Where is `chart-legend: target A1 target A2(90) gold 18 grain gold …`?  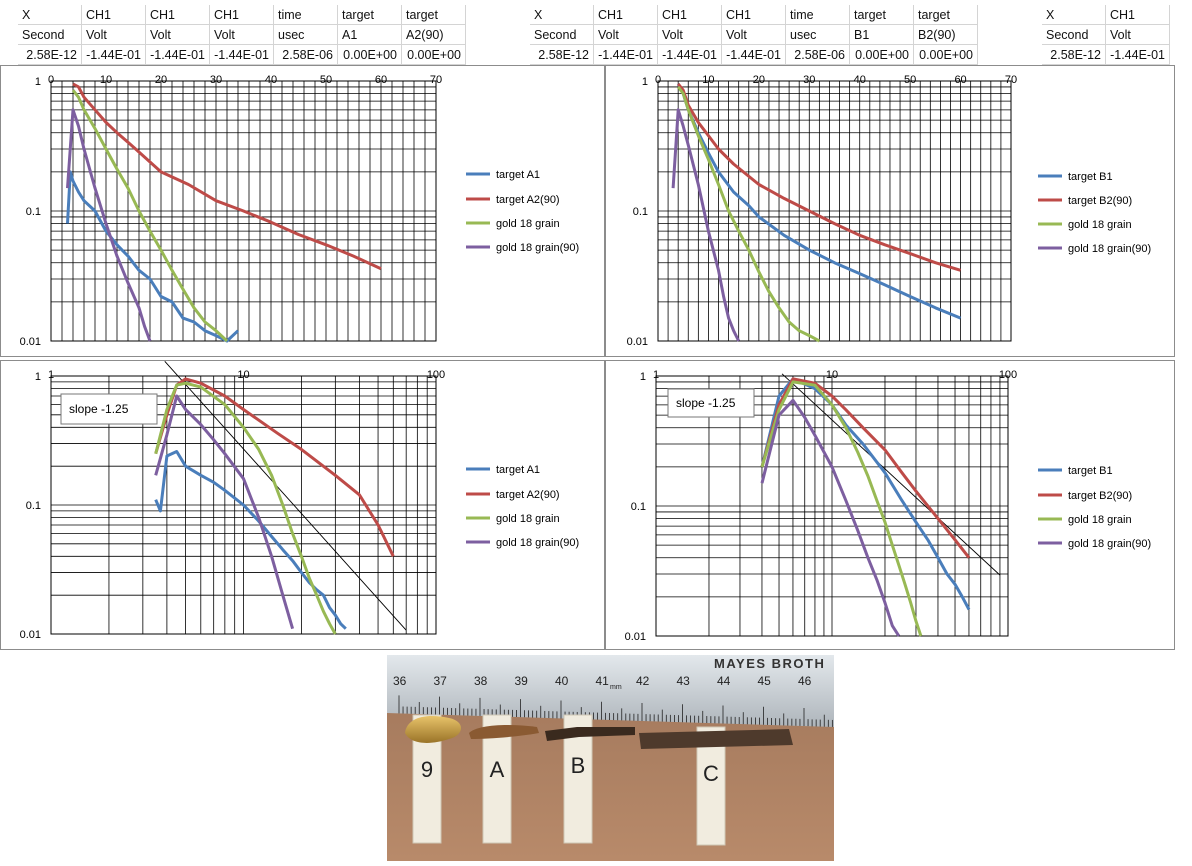
chart-legend: target A1 target A2(90) gold 18 grain gold … is located at coordinates (522, 211).